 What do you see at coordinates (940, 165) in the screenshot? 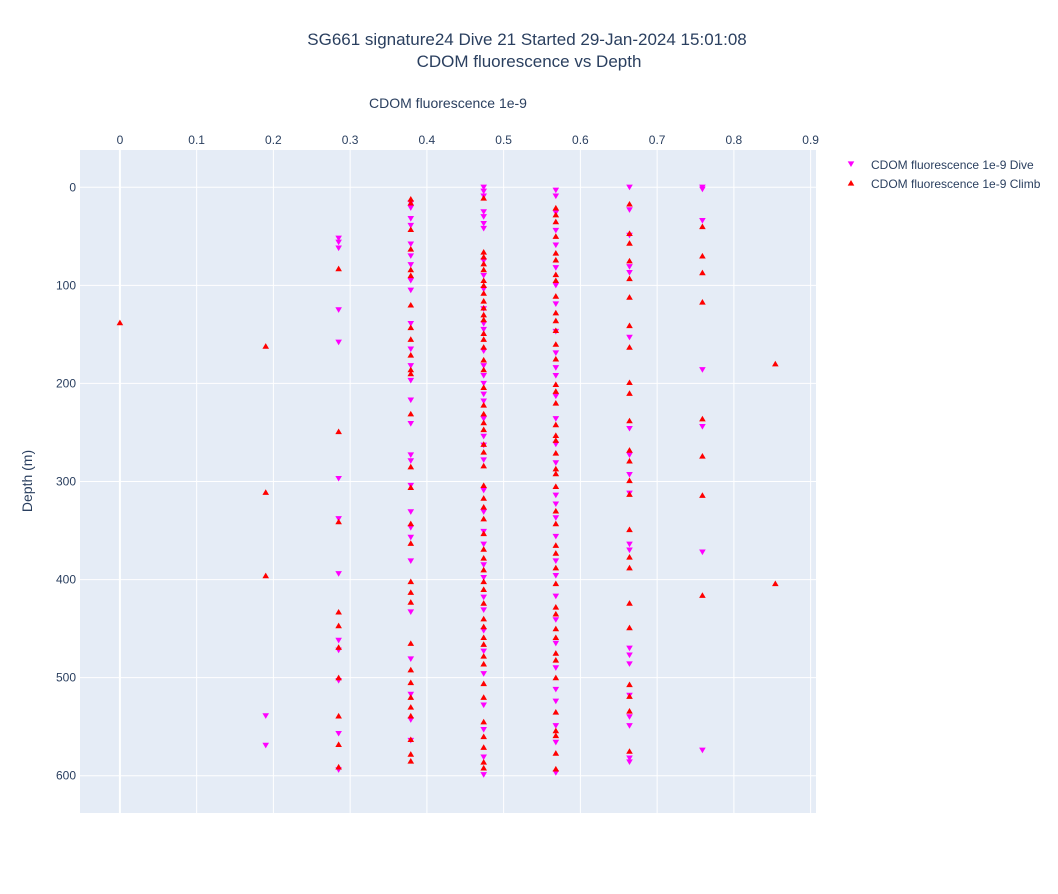
I see `legend-item-dive: CDOM fluorescence 1e-9 Dive` at bounding box center [940, 165].